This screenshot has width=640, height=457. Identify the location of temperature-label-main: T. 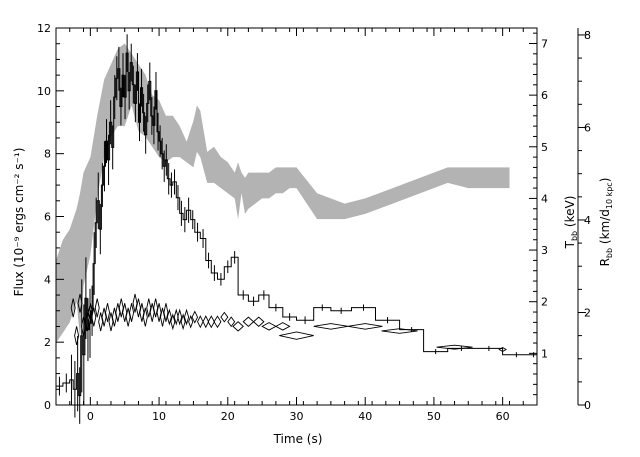
(570, 244).